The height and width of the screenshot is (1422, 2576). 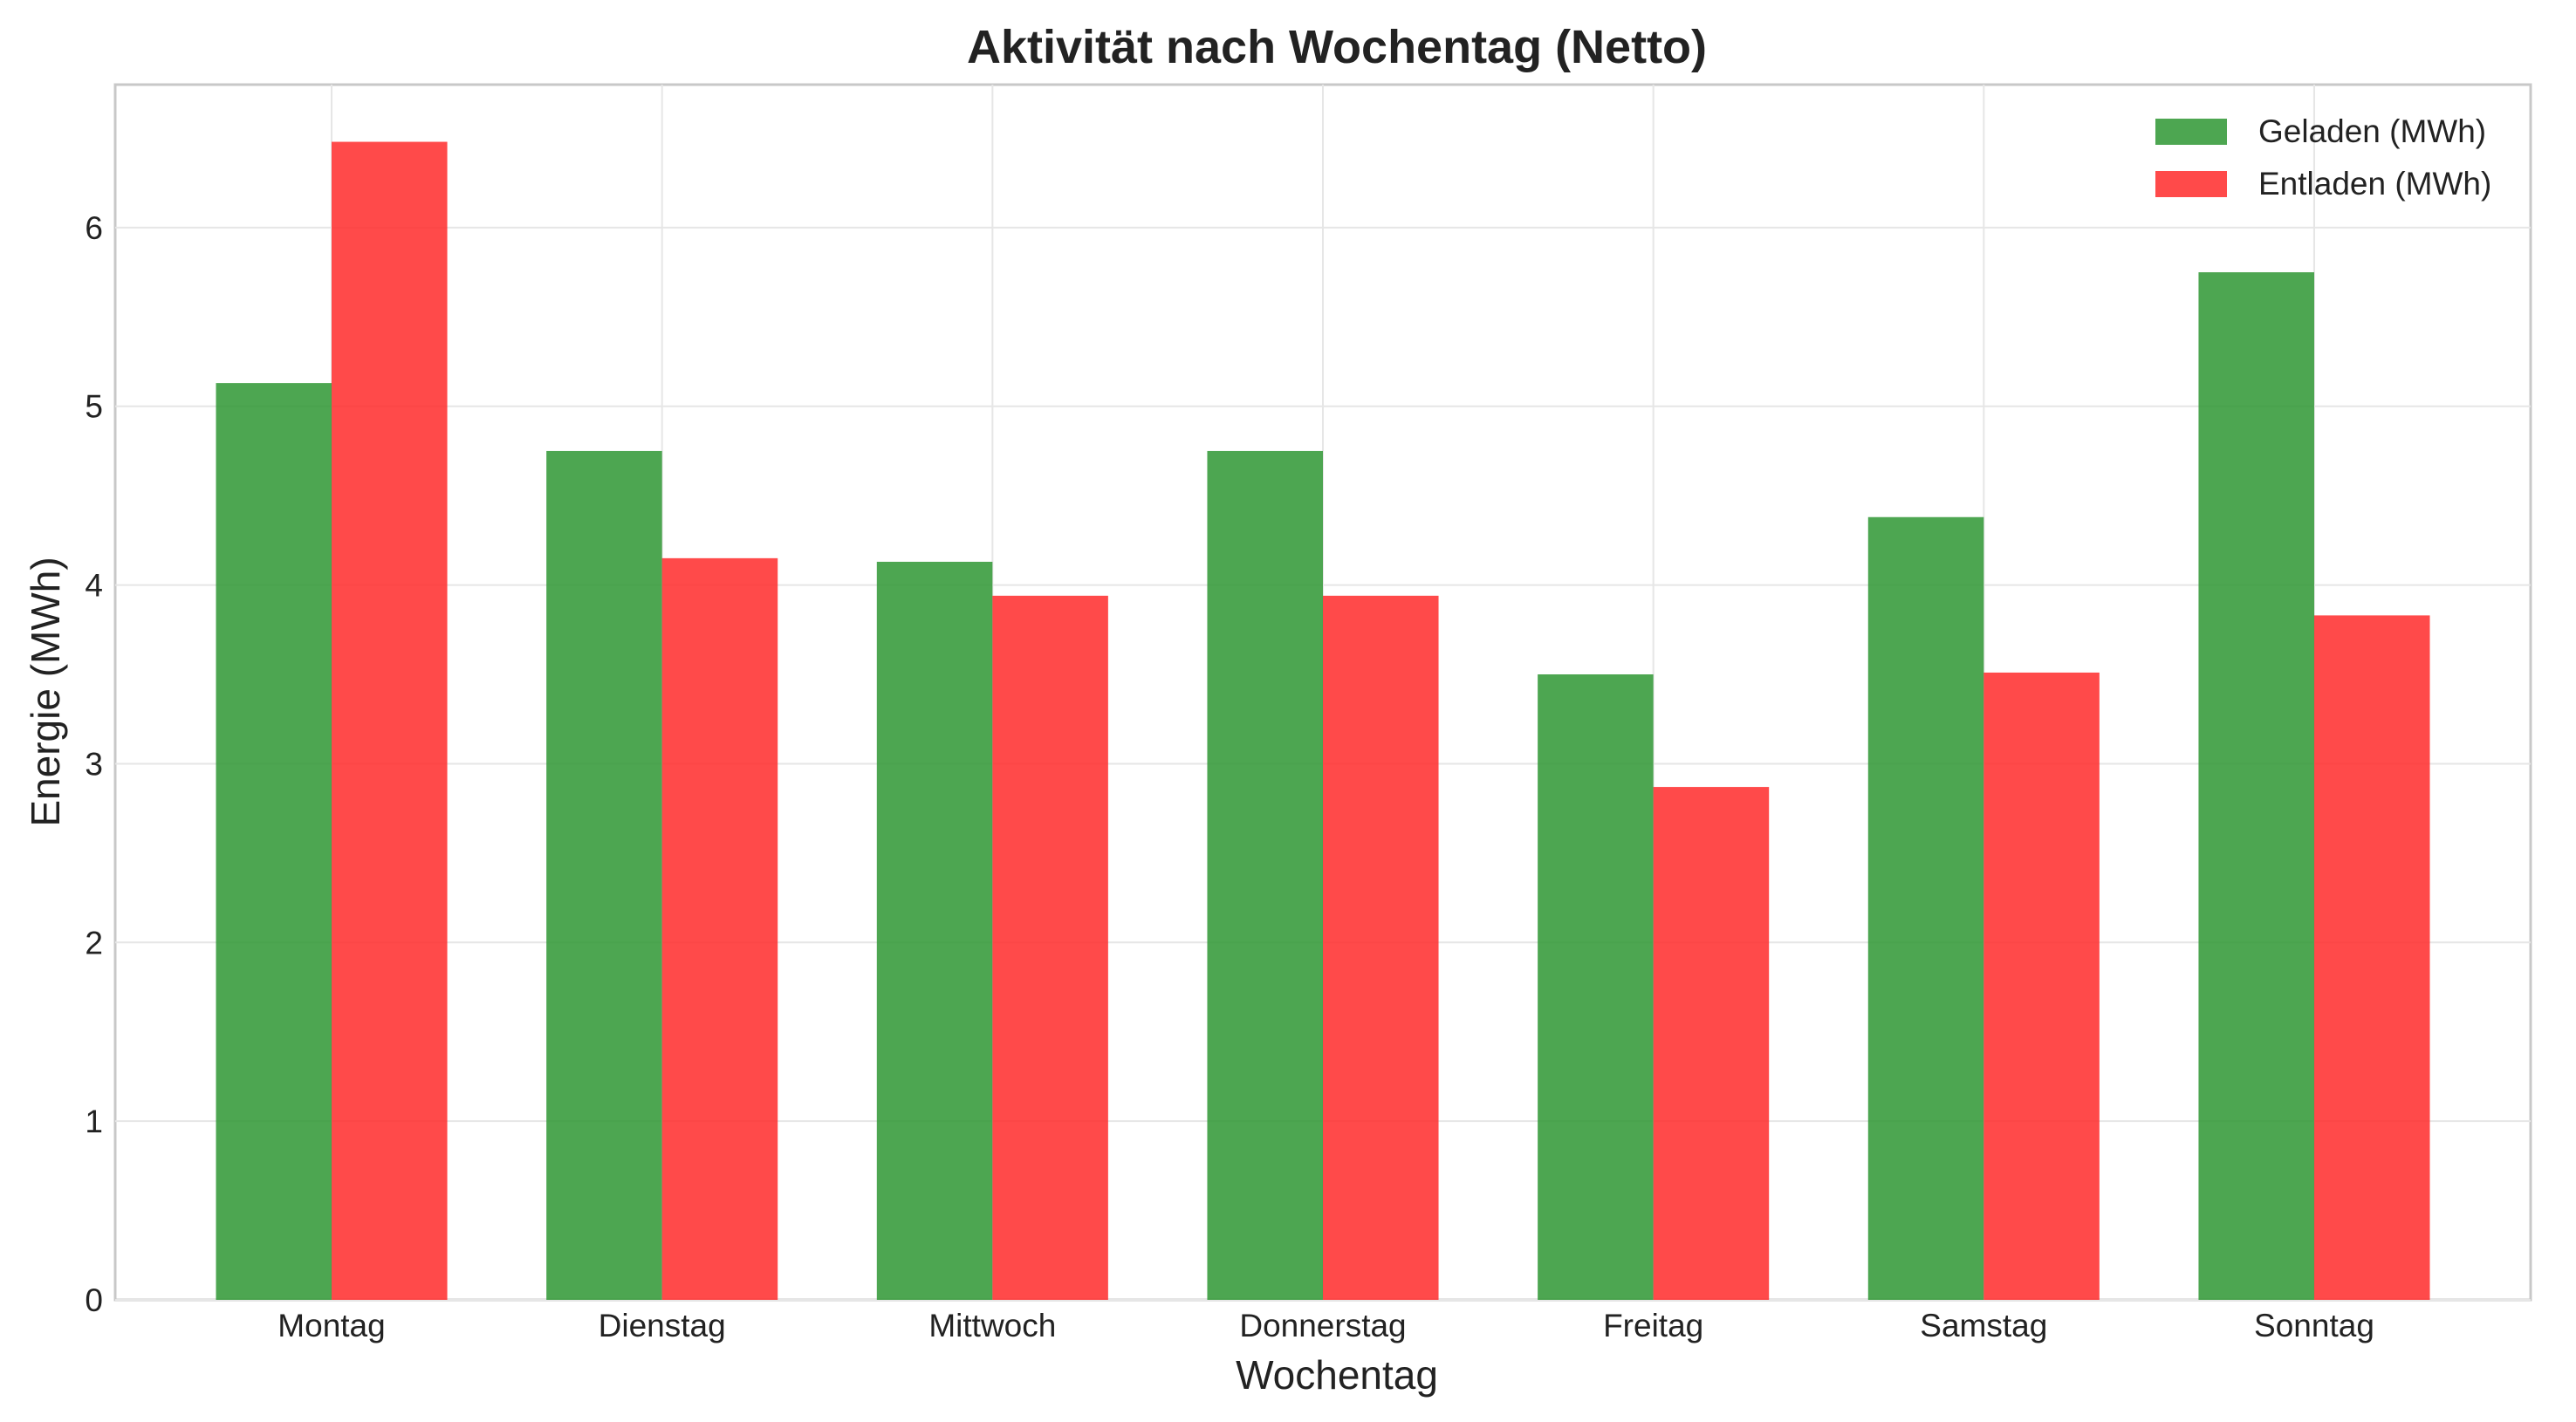 What do you see at coordinates (1265, 875) in the screenshot?
I see `bar-geladen-donnerstag` at bounding box center [1265, 875].